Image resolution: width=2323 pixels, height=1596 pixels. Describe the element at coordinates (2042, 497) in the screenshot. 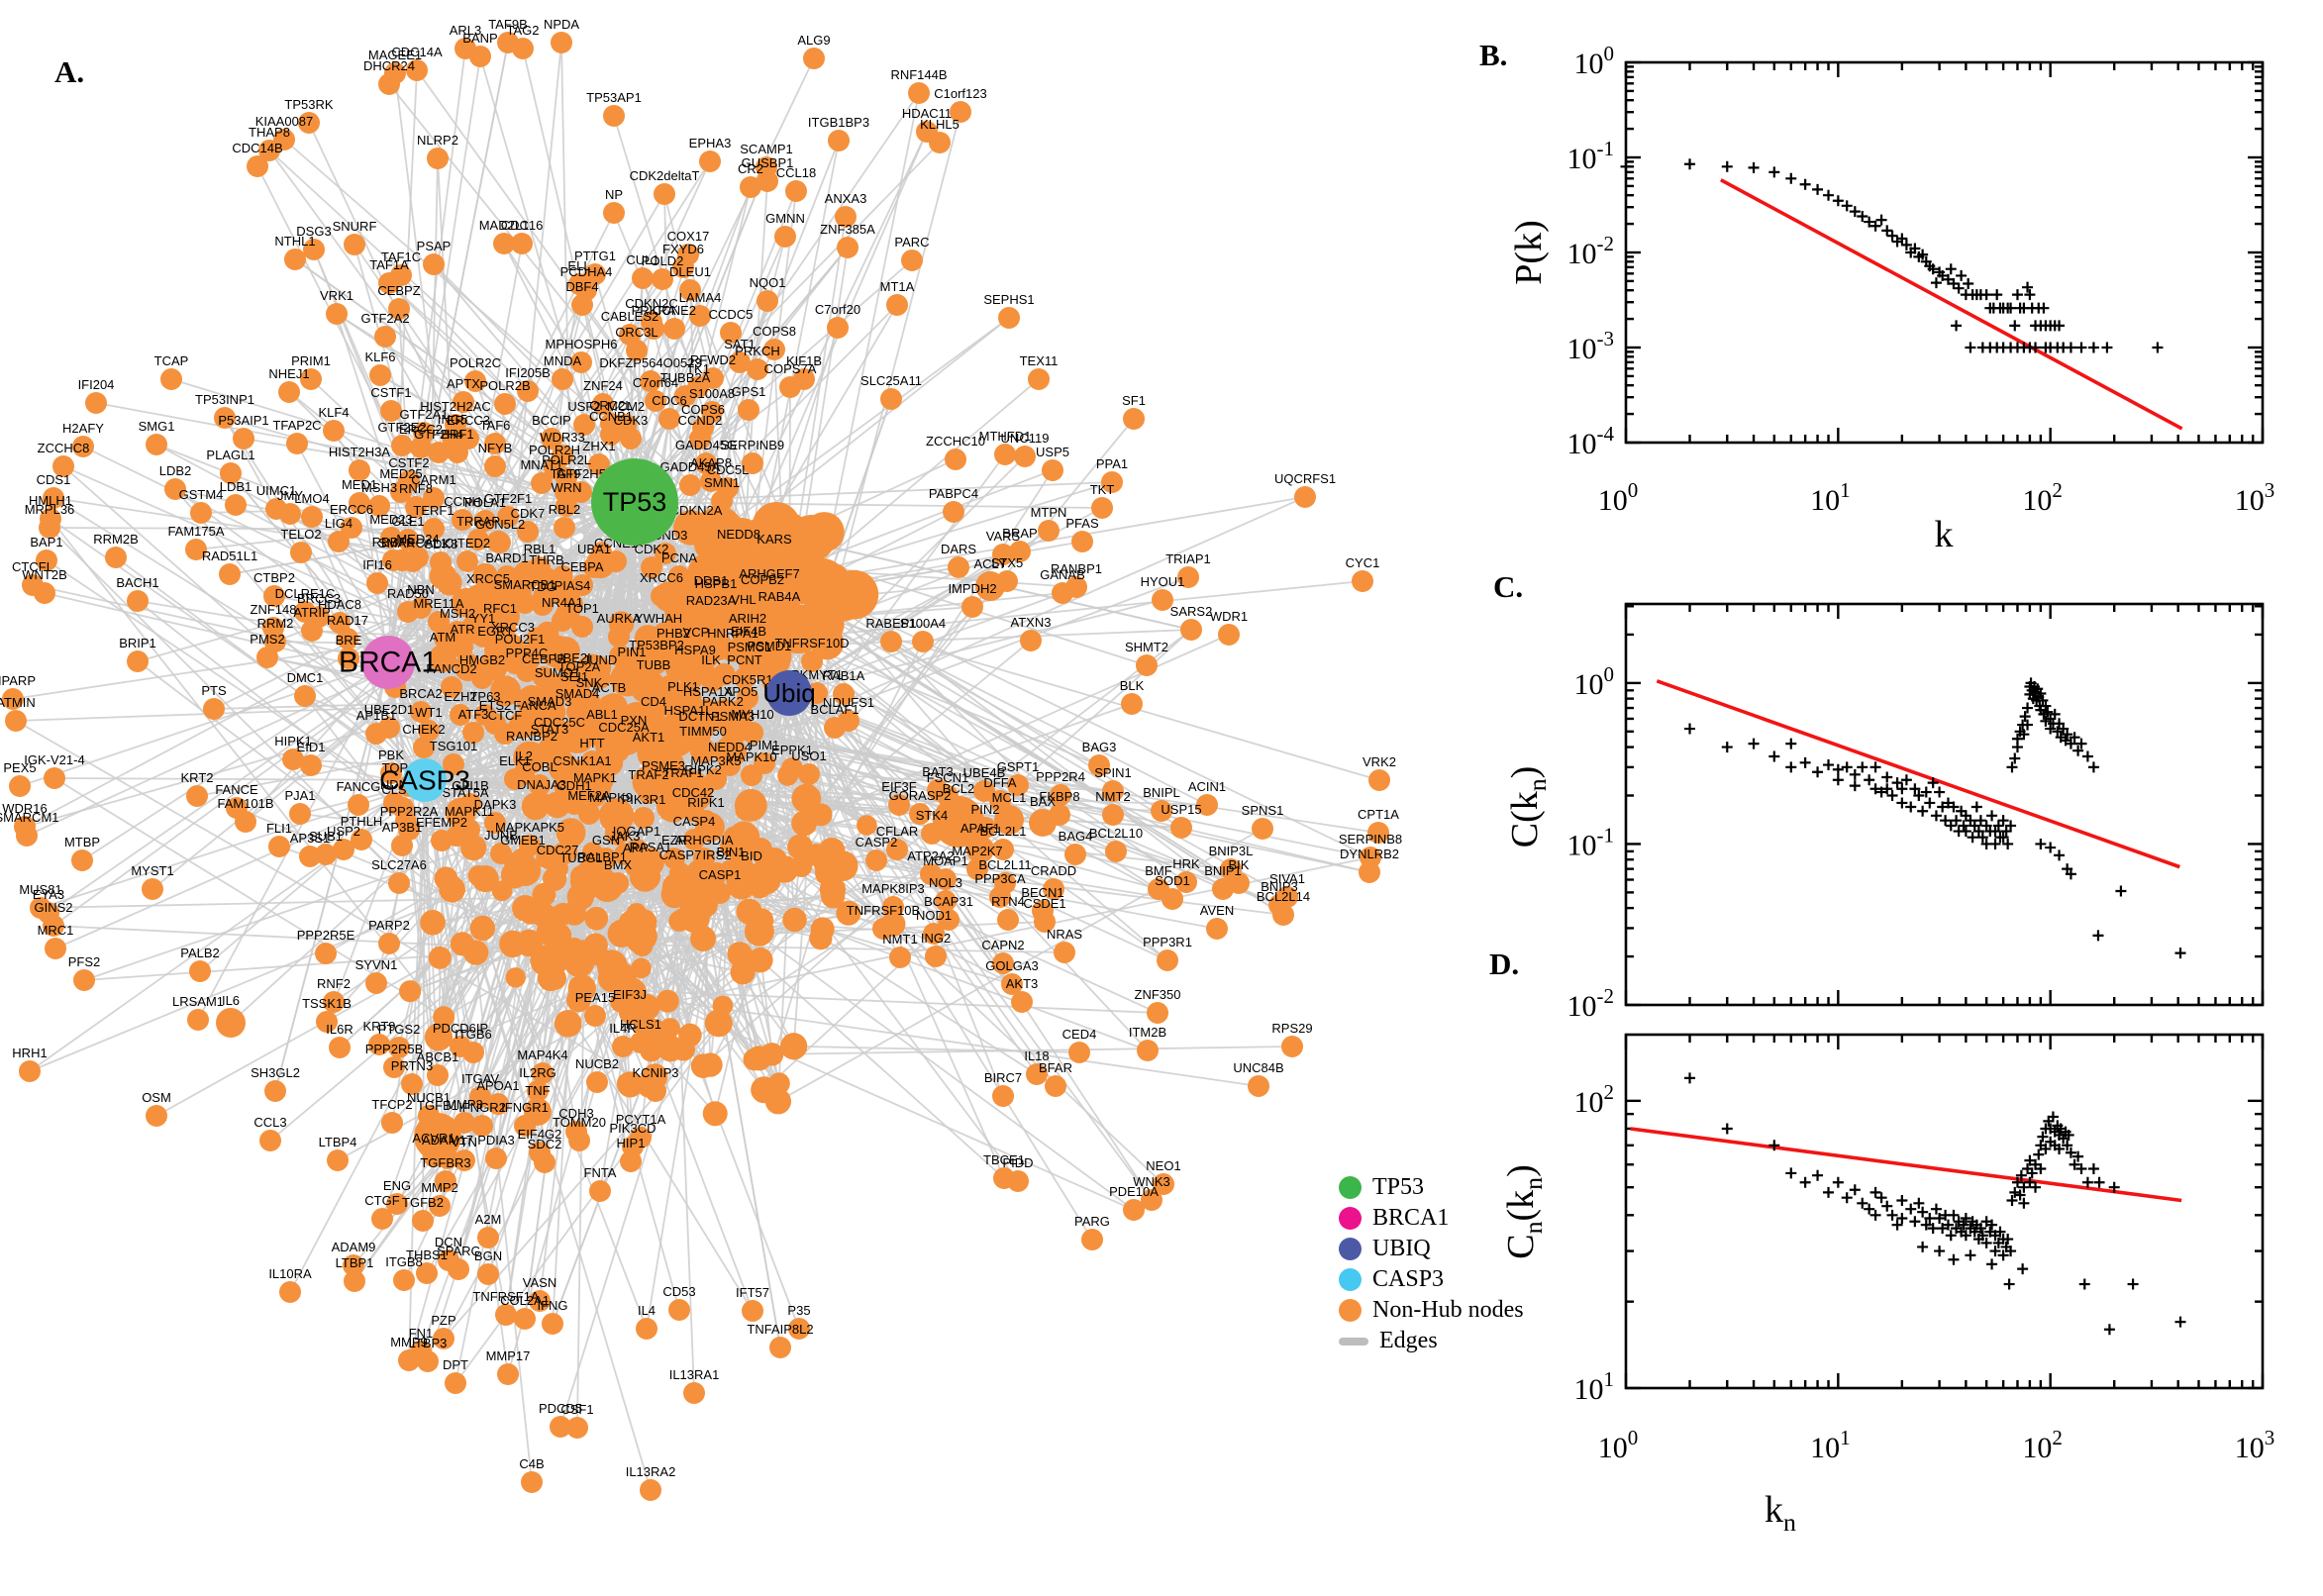

I see `axis-tick-label: 10²` at that location.